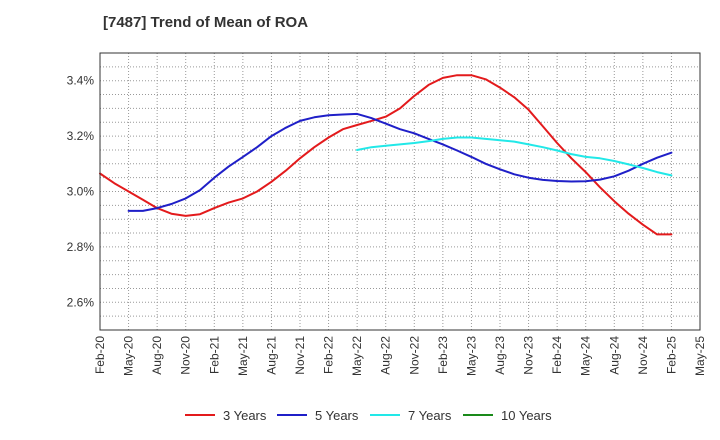  What do you see at coordinates (443, 355) in the screenshot?
I see `x-tick-label: Feb-23` at bounding box center [443, 355].